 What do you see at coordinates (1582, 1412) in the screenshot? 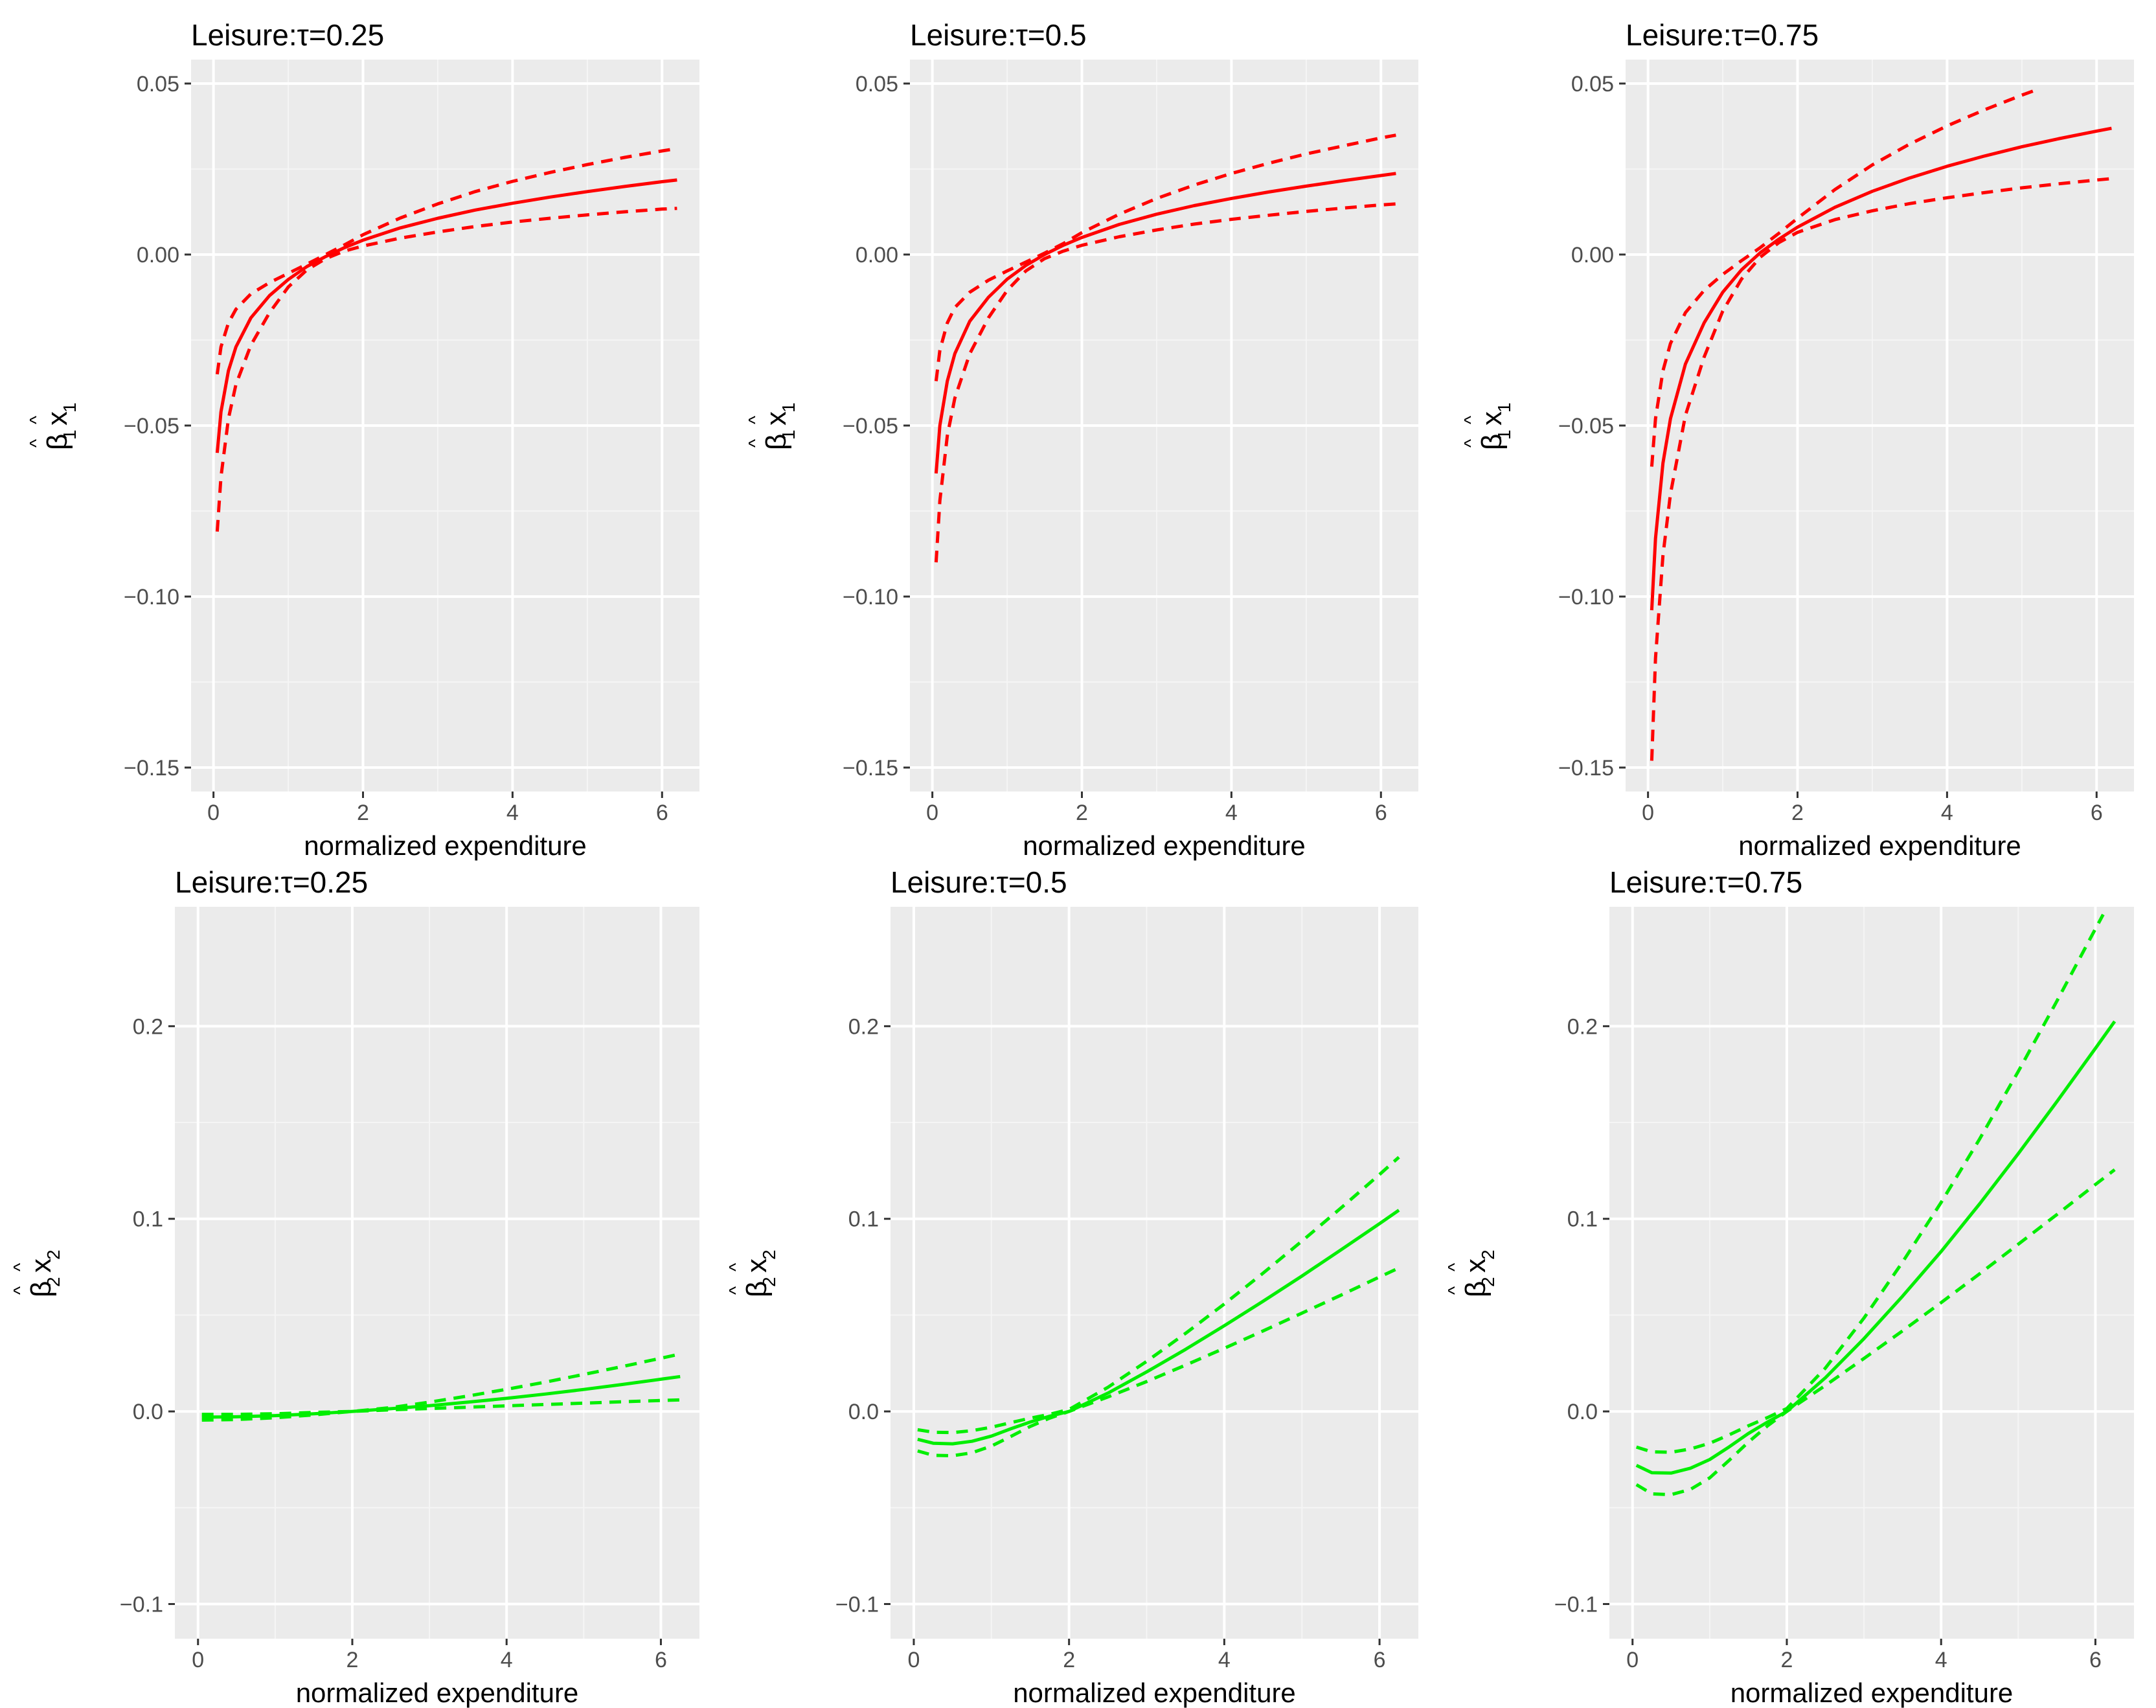
I see `y-tick-label: 0.0` at bounding box center [1582, 1412].